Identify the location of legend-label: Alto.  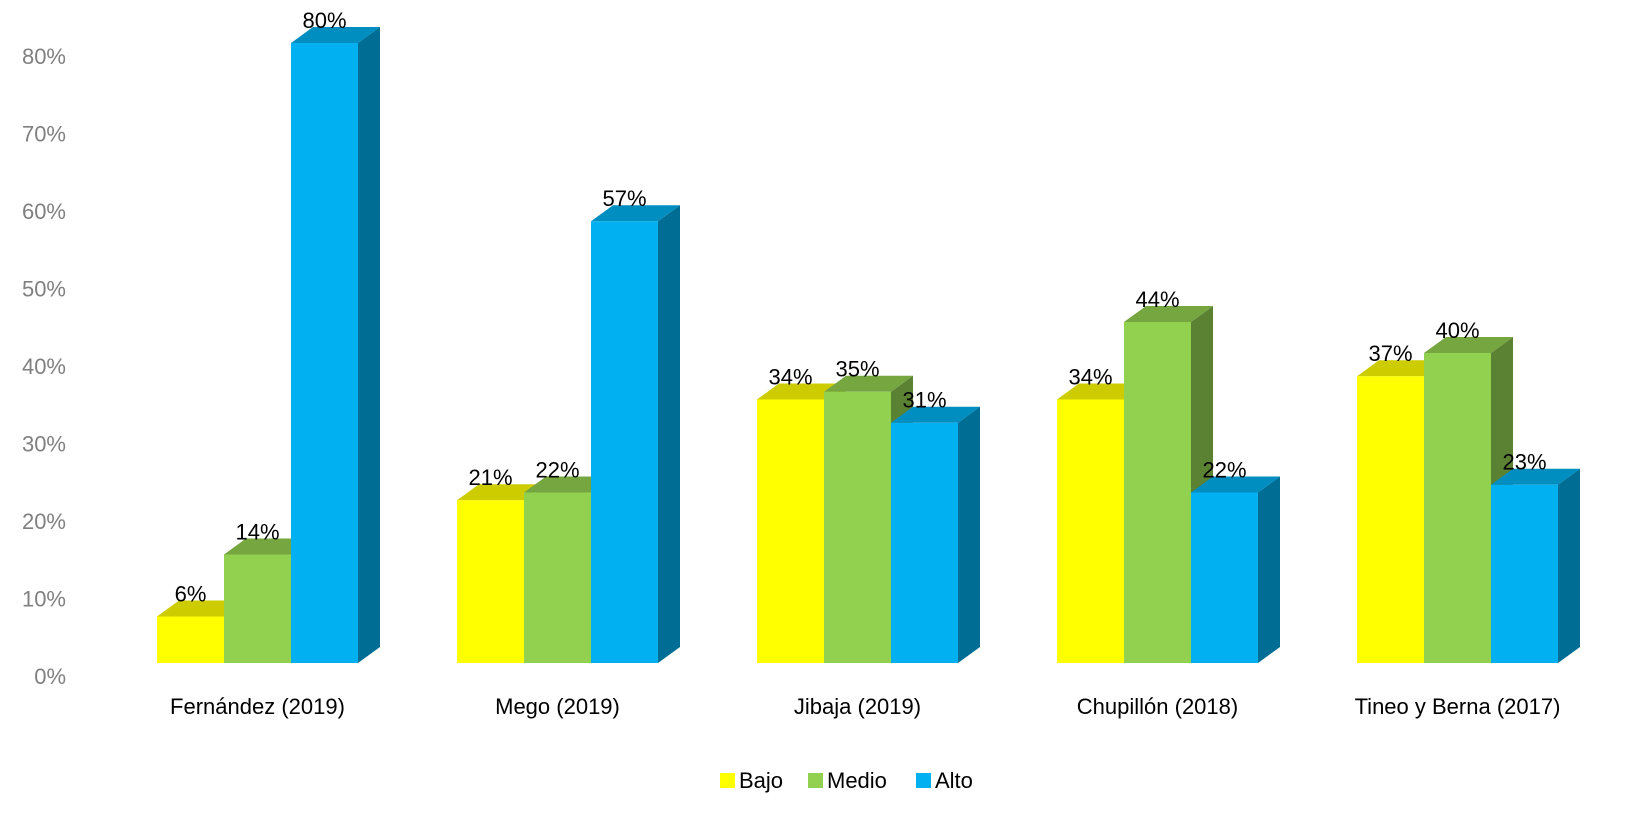
(954, 780).